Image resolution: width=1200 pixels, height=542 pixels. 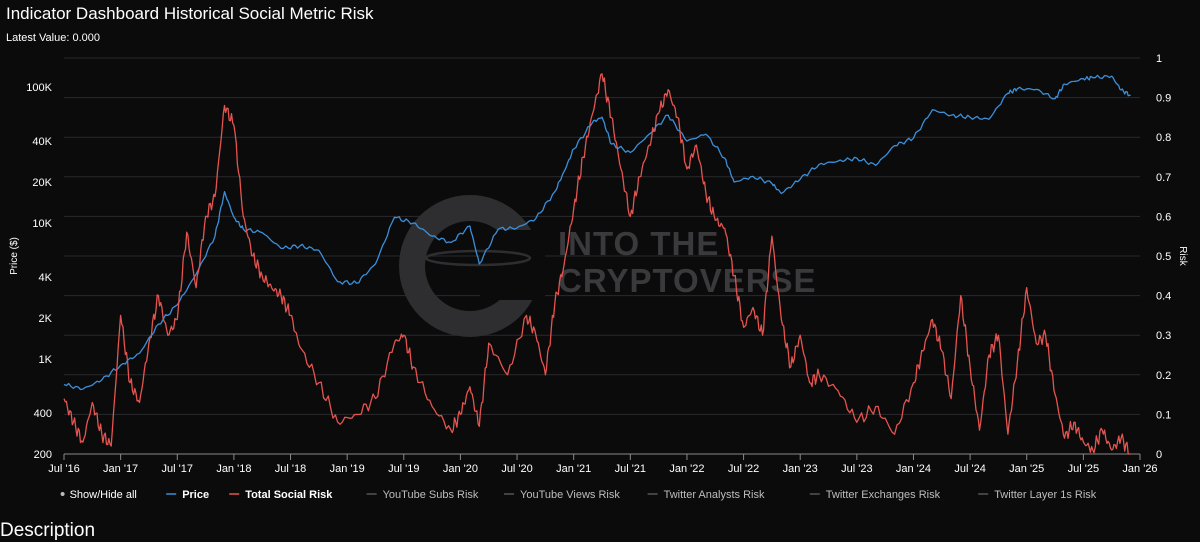 I want to click on right-tick-label: 0.9, so click(x=1163, y=99).